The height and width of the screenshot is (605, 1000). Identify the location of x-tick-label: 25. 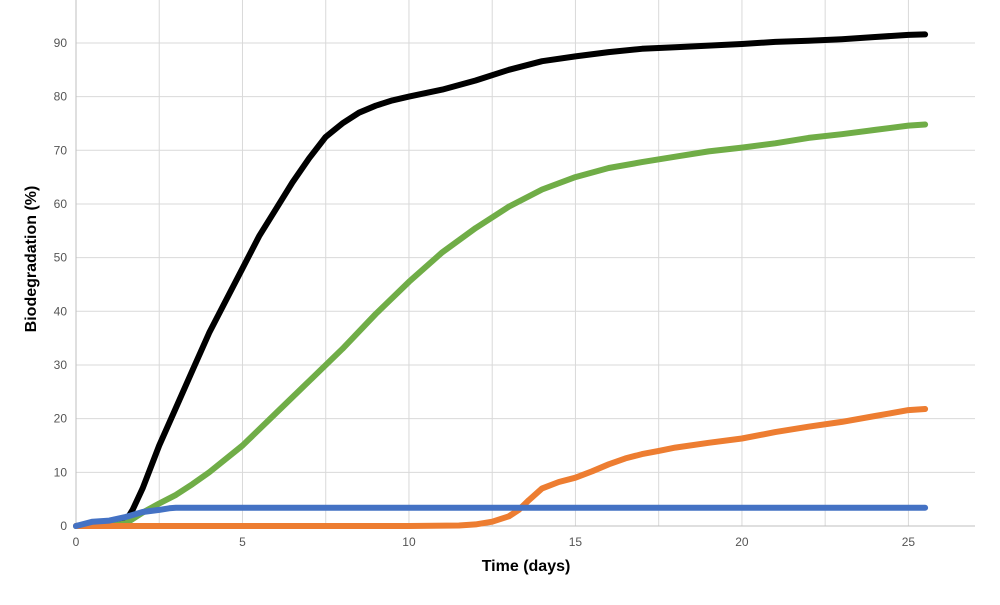
(909, 542).